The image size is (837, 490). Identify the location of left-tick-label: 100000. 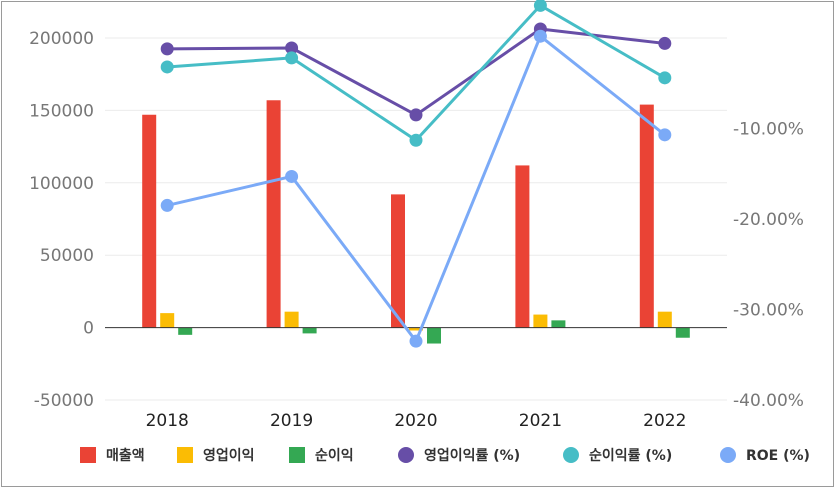
(61, 184).